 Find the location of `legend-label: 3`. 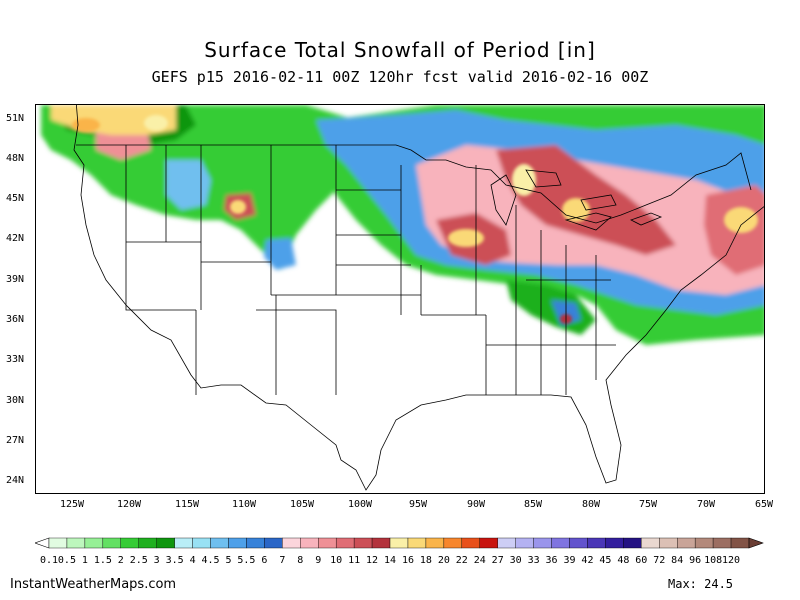

legend-label: 3 is located at coordinates (156, 560).